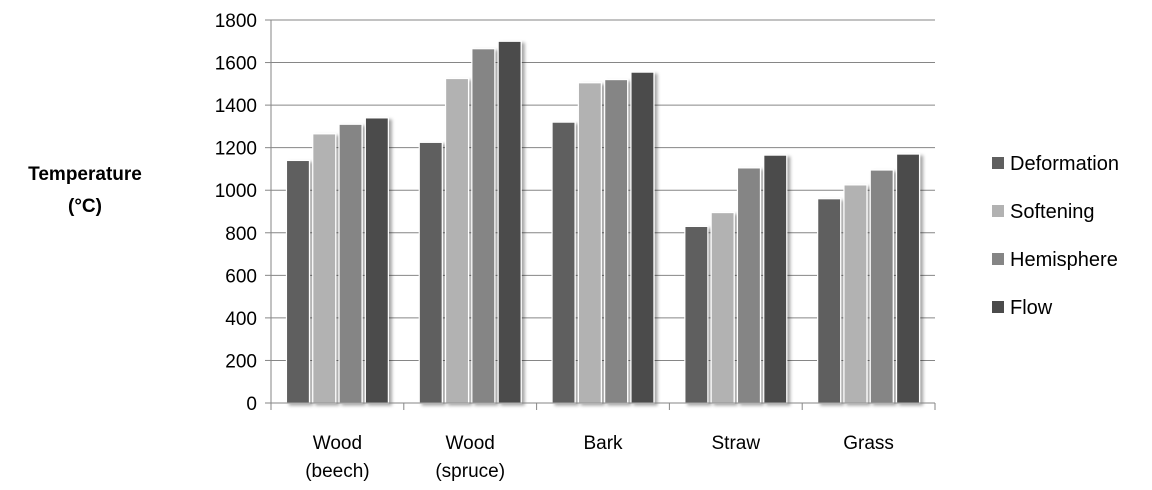 The height and width of the screenshot is (490, 1152). I want to click on legend-label-hemisphere: Hemisphere, so click(1064, 260).